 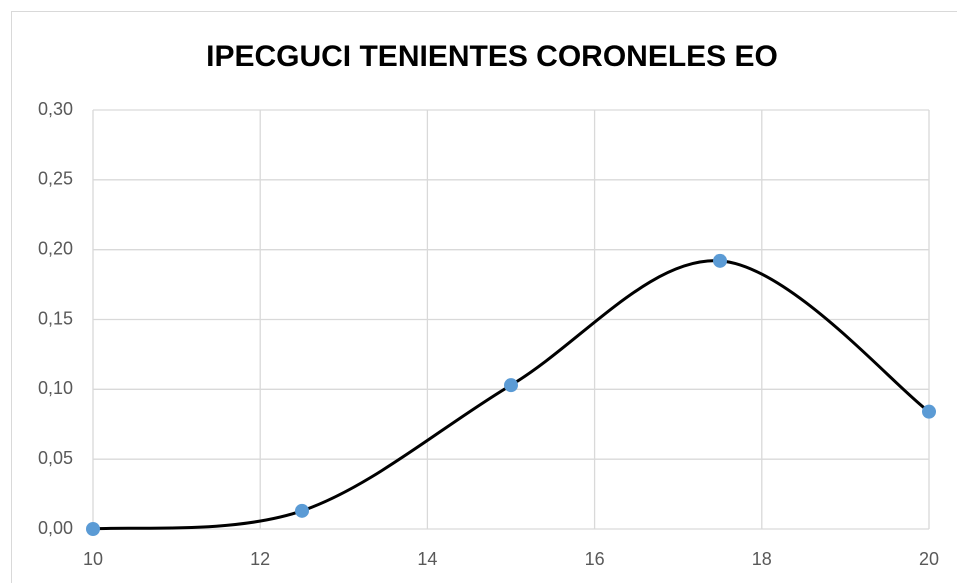 I want to click on x-tick-label: 16, so click(x=595, y=559).